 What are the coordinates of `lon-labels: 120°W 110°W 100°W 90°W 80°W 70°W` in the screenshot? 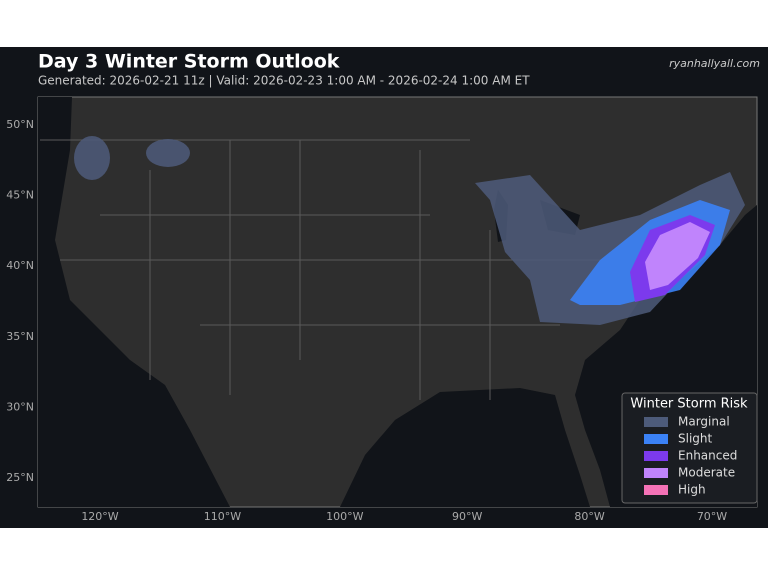 It's located at (404, 516).